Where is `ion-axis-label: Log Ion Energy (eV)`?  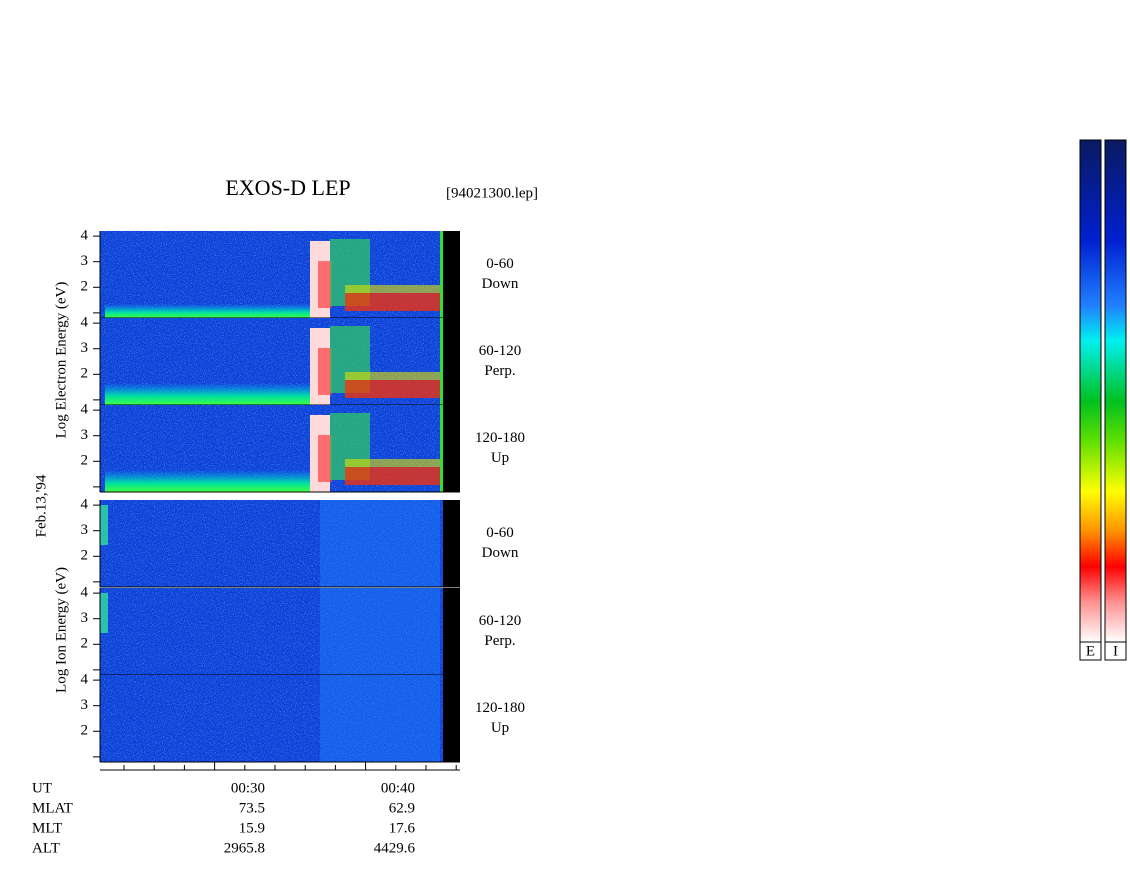 ion-axis-label: Log Ion Energy (eV) is located at coordinates (61, 630).